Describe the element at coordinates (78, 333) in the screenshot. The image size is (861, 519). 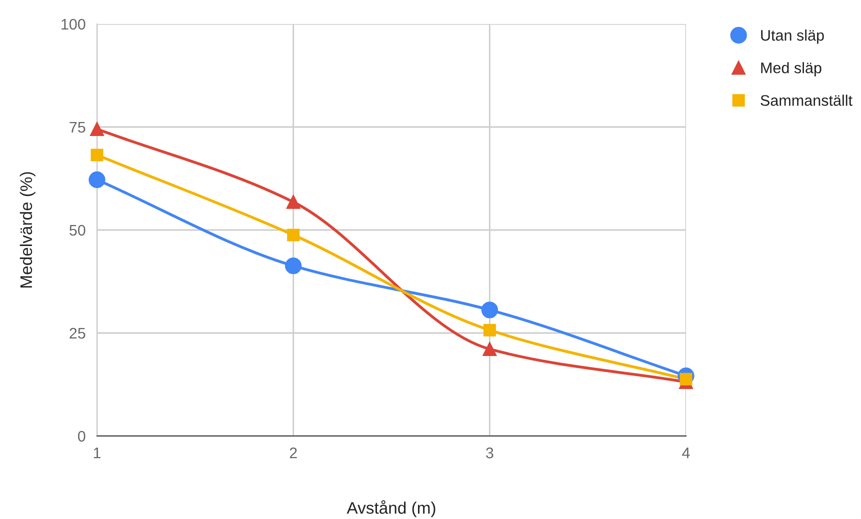
I see `y-tick-label: 25` at that location.